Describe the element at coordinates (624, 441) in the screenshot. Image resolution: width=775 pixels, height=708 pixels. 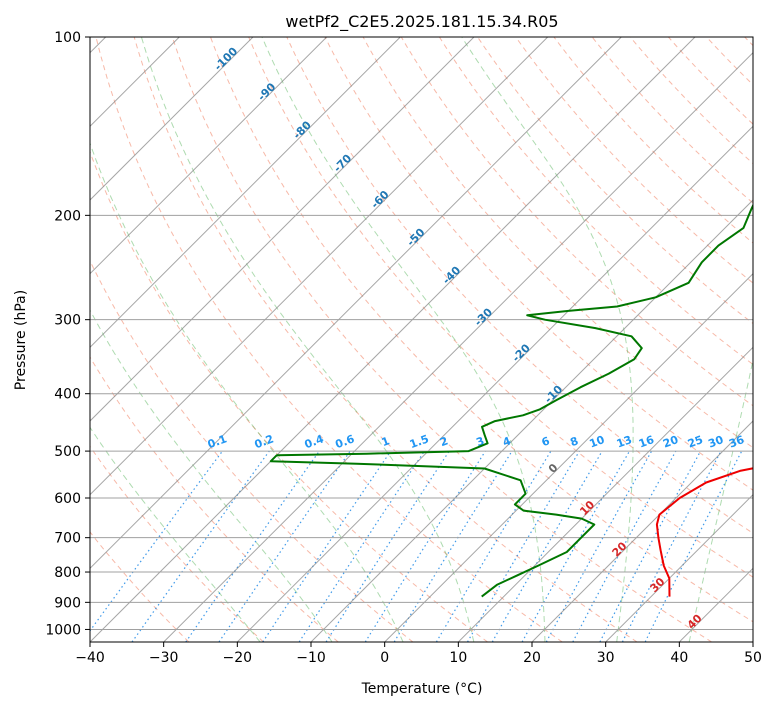
I see `mixing-ratio-label: 13` at that location.